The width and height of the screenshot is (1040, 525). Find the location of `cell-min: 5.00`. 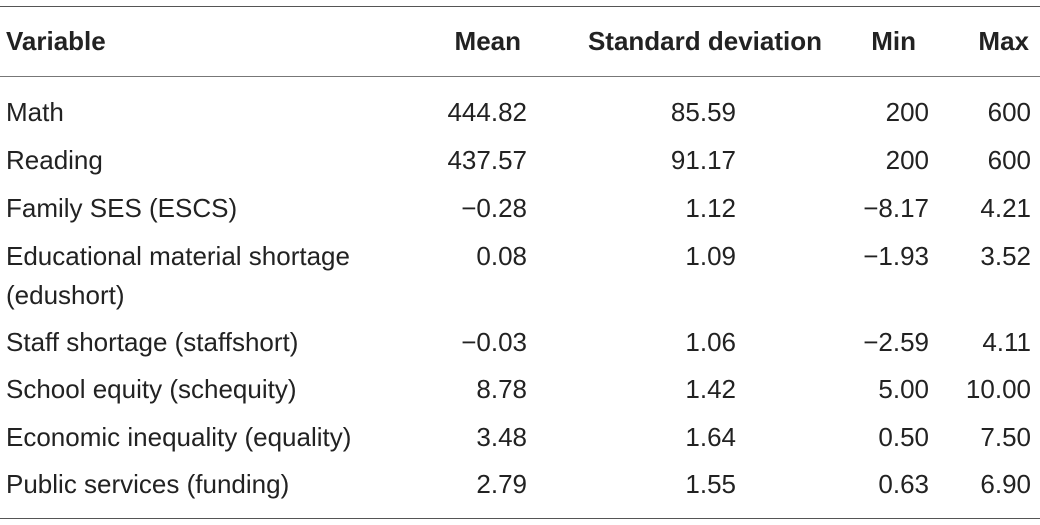

cell-min: 5.00 is located at coordinates (903, 389).